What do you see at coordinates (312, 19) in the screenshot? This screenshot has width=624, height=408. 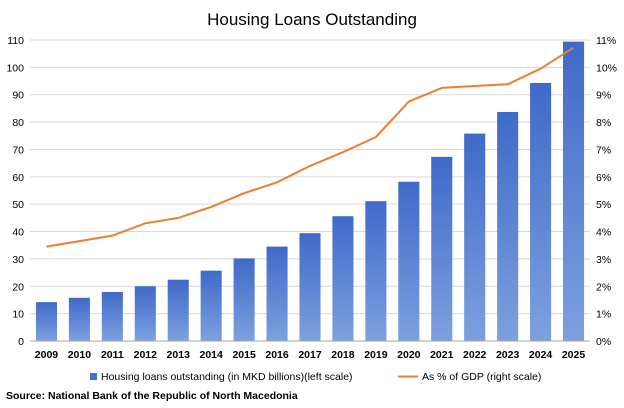 I see `chart-title: Housing Loans Outstanding` at bounding box center [312, 19].